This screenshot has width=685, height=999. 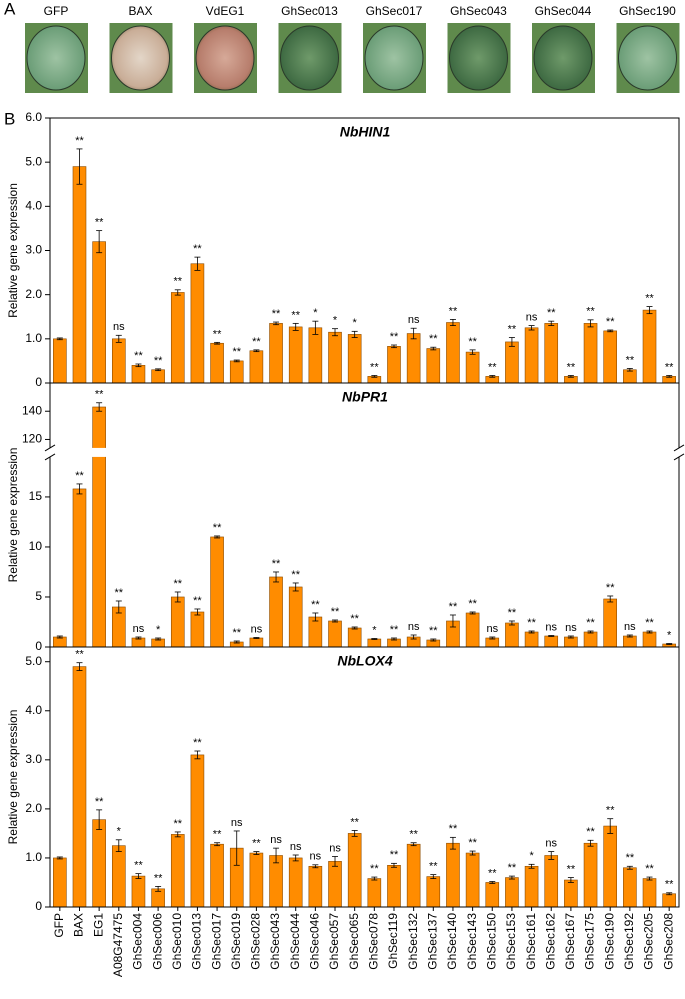 I want to click on axis-break, so click(x=364, y=452).